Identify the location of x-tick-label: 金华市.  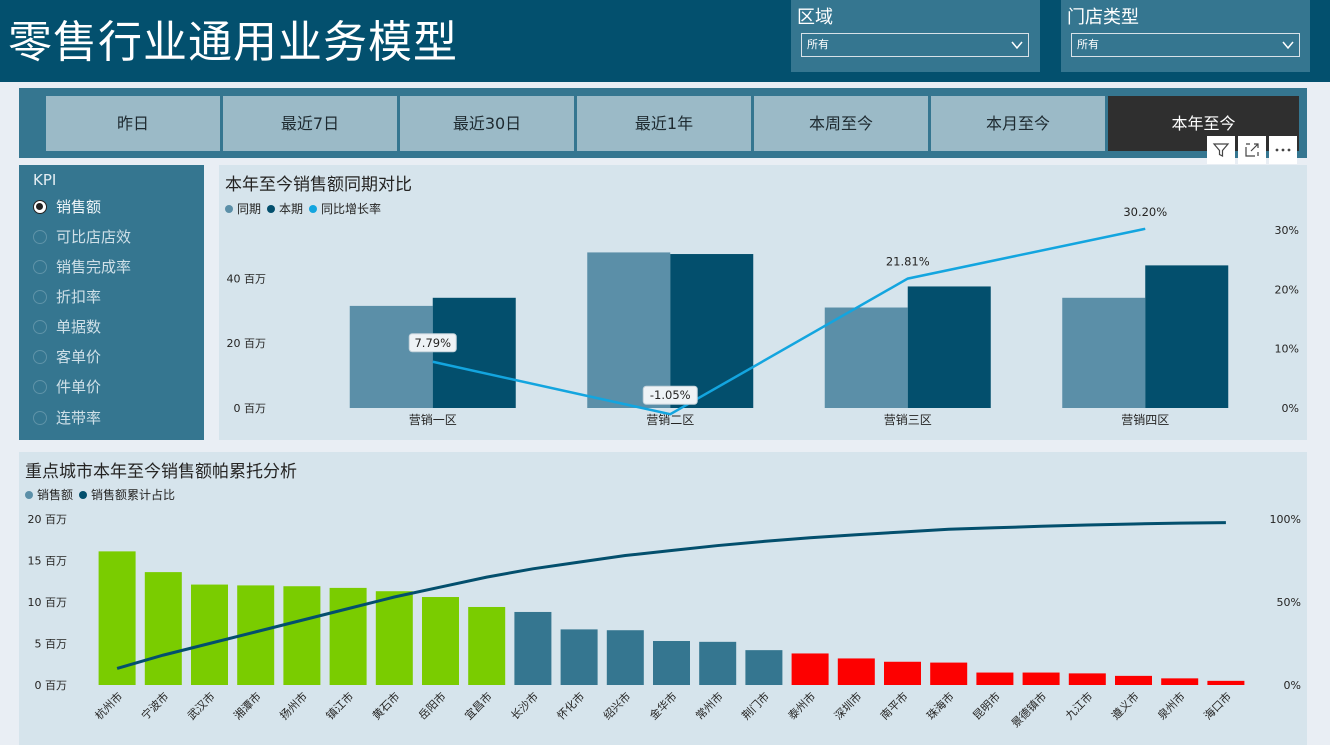
(662, 705).